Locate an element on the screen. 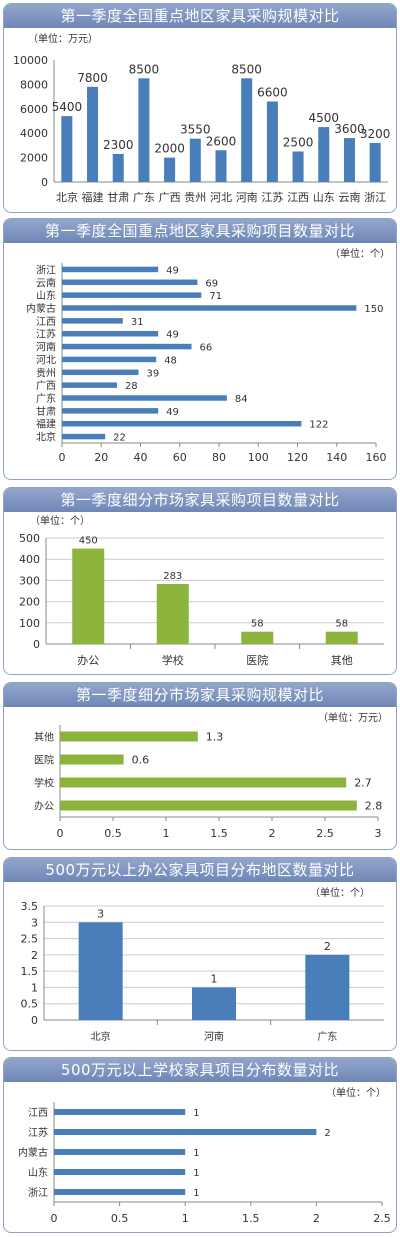 This screenshot has width=400, height=1237. y-tick-label: 3 is located at coordinates (34, 922).